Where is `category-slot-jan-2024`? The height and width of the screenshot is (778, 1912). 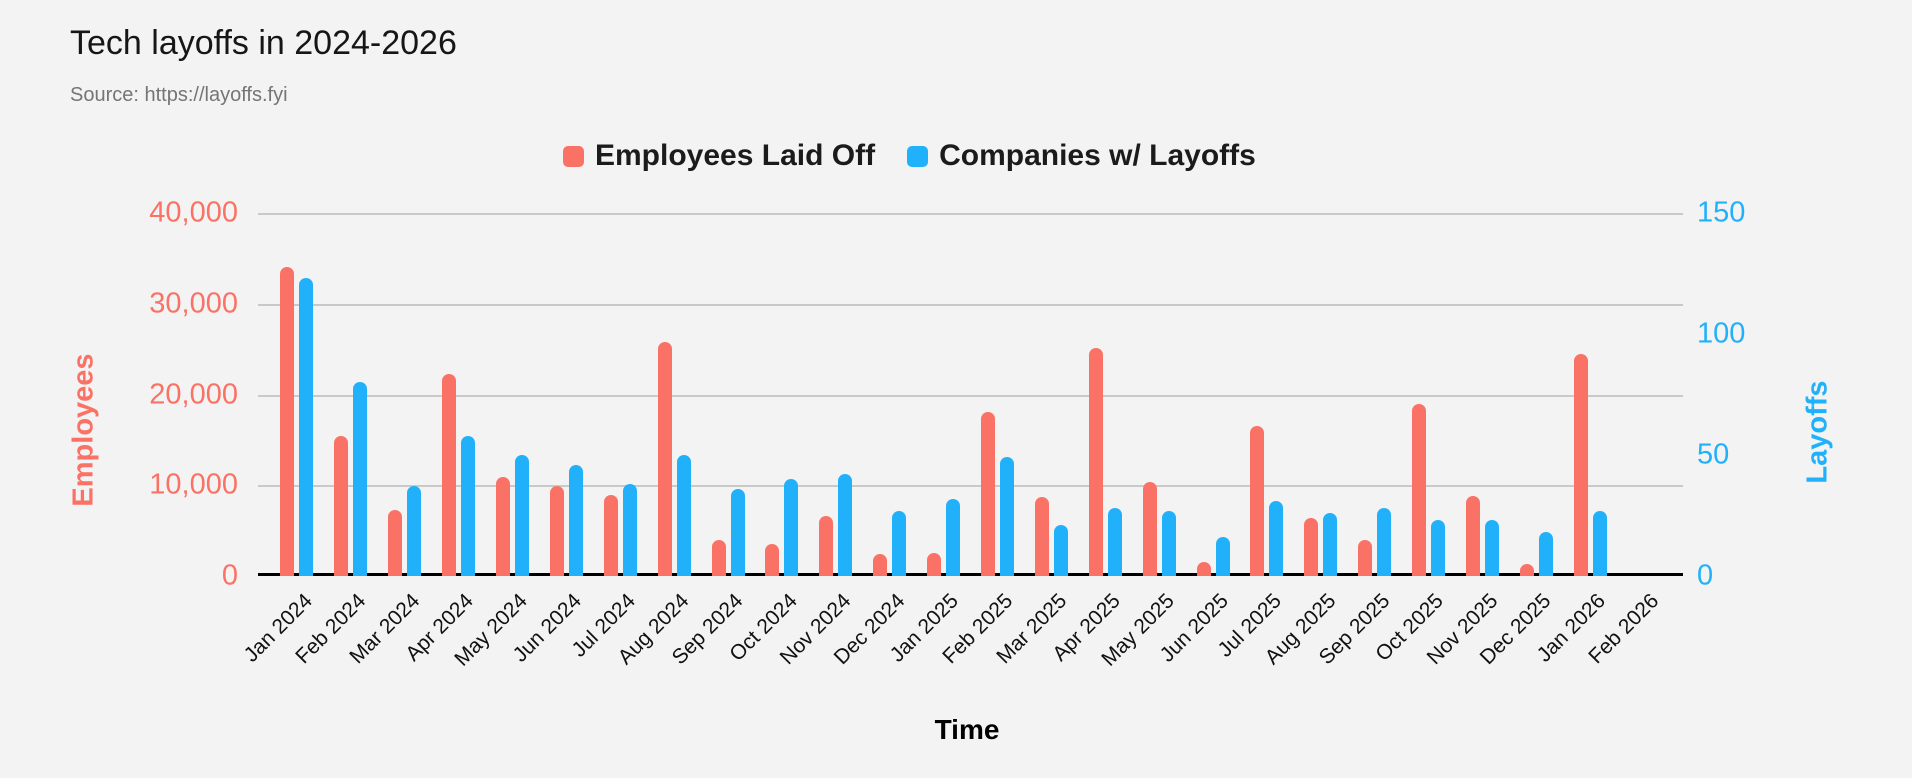 category-slot-jan-2024 is located at coordinates (297, 394).